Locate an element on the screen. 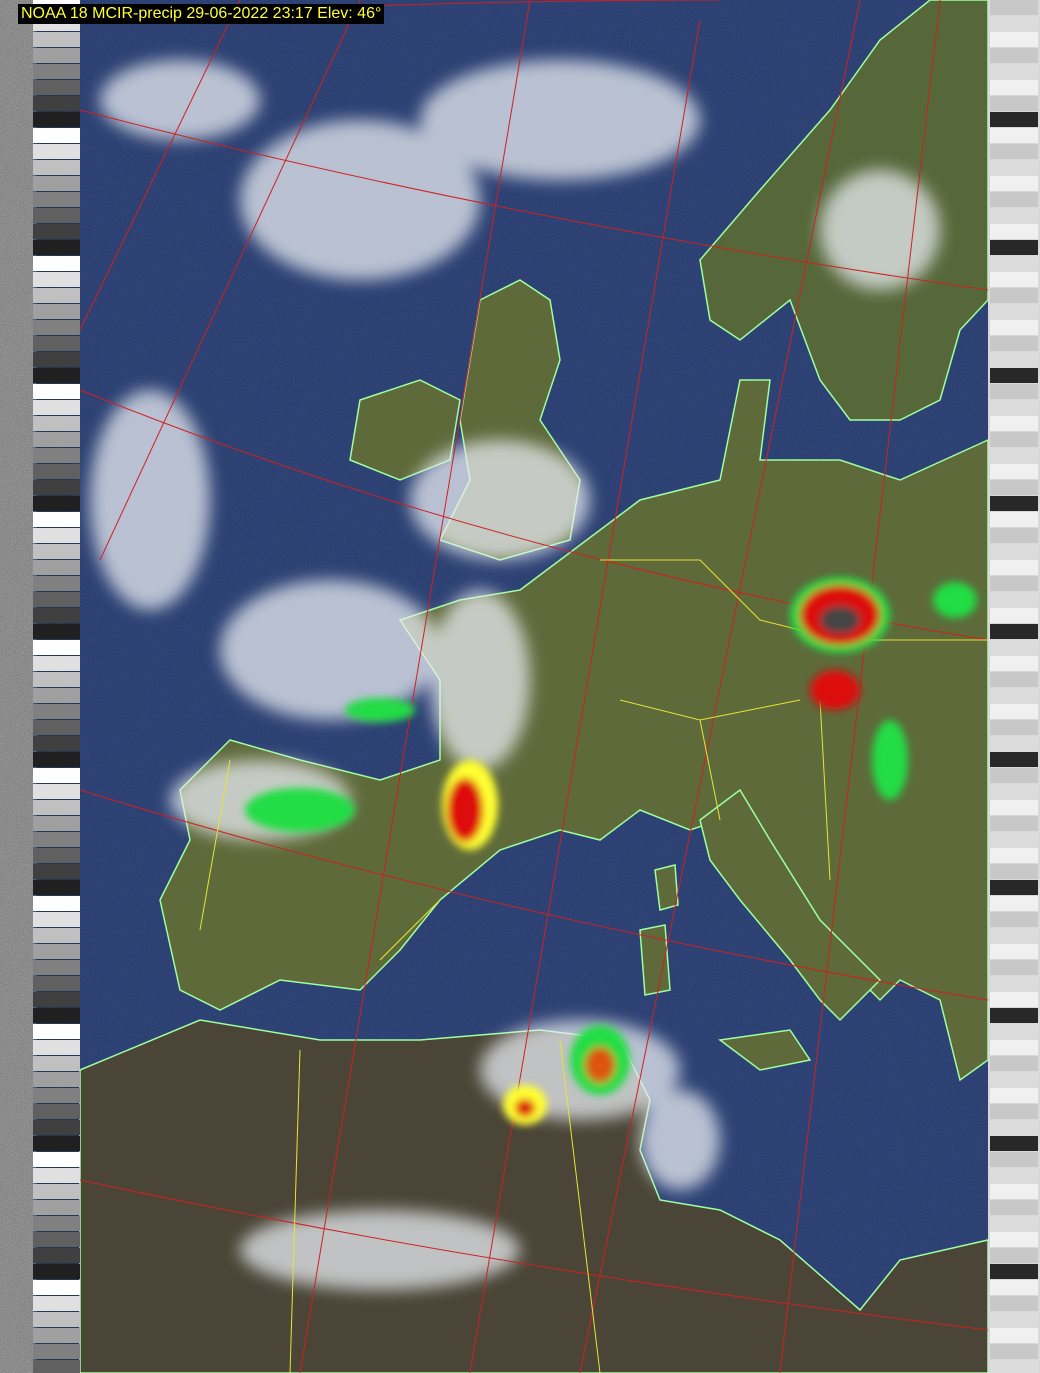 The height and width of the screenshot is (1373, 1040). sicily is located at coordinates (765, 1050).